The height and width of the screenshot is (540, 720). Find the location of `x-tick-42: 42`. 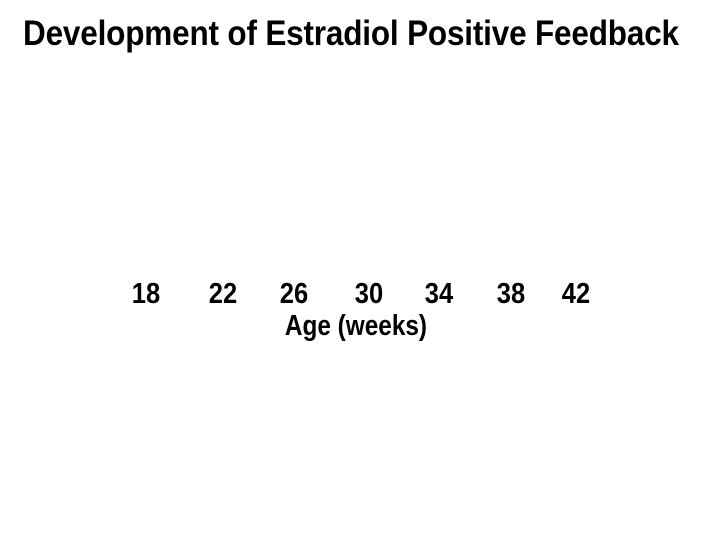

x-tick-42: 42 is located at coordinates (576, 294).